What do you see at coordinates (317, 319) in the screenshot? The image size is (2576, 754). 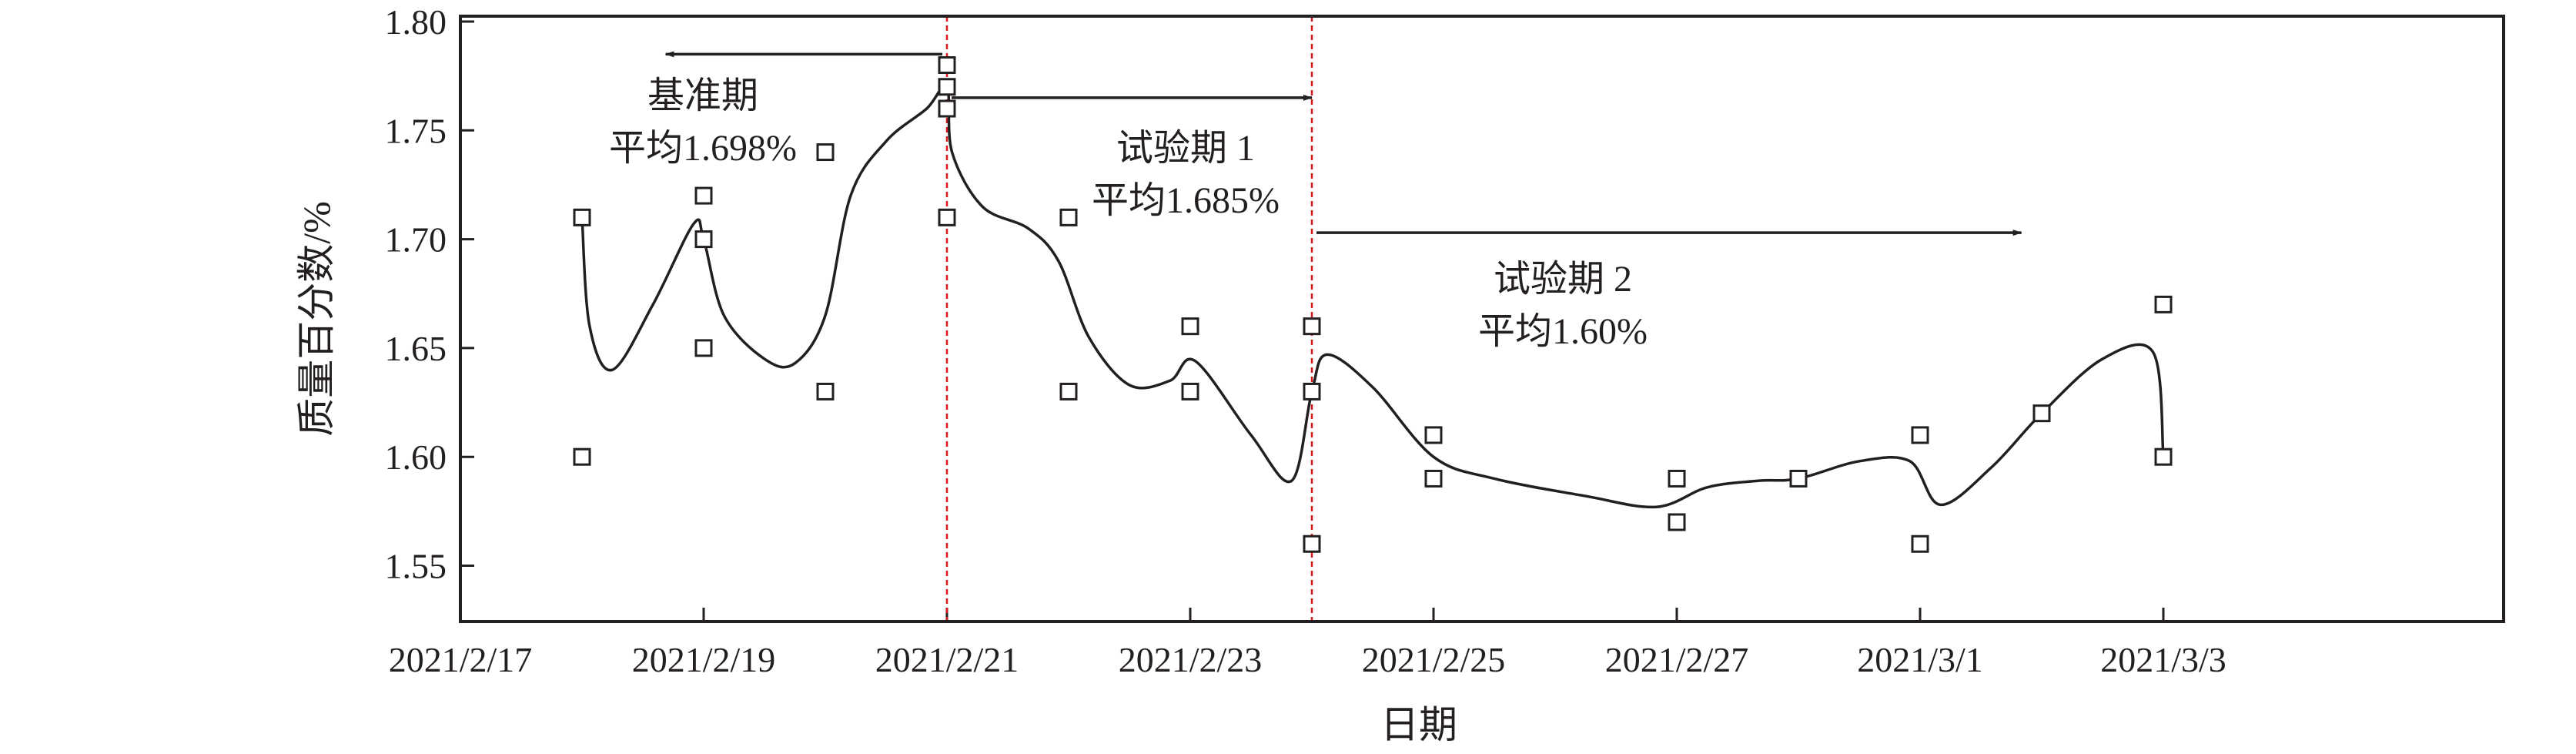 I see `y-axis-label: 质量百分数/%` at bounding box center [317, 319].